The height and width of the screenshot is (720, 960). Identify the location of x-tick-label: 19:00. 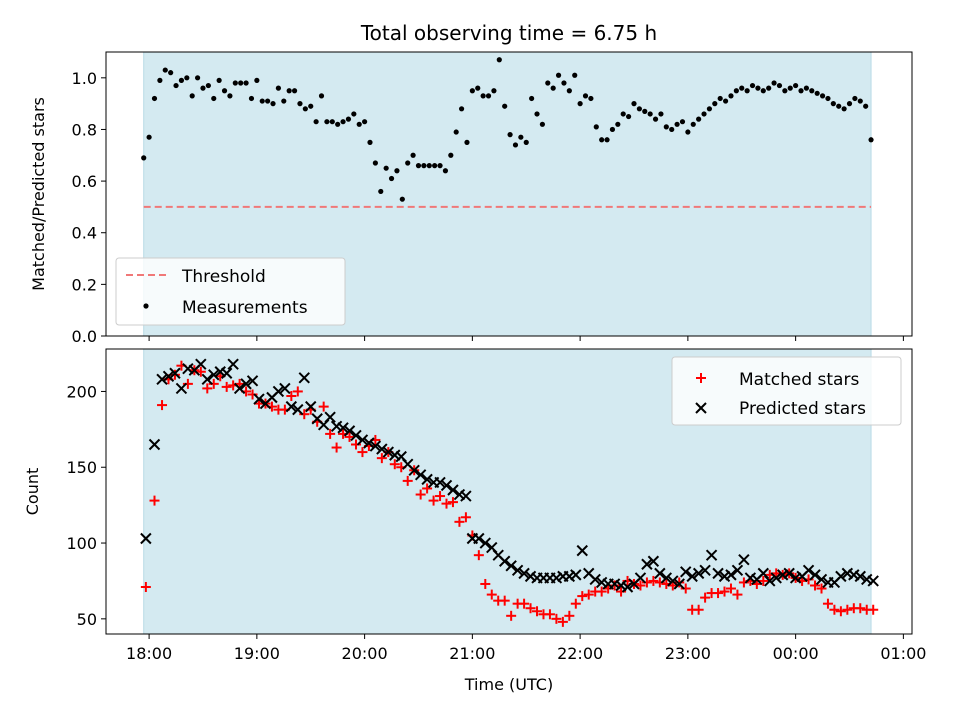
(257, 653).